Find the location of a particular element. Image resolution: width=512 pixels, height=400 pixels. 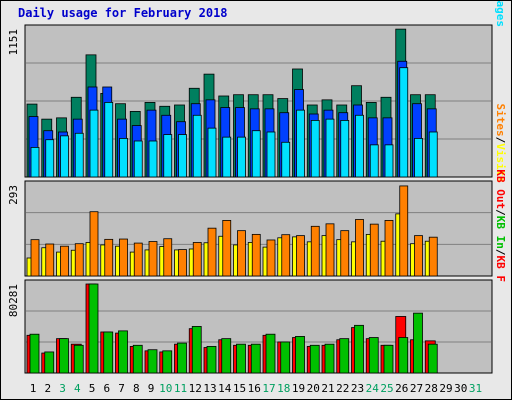

legend-entry: KB In is located at coordinates (500, 232).